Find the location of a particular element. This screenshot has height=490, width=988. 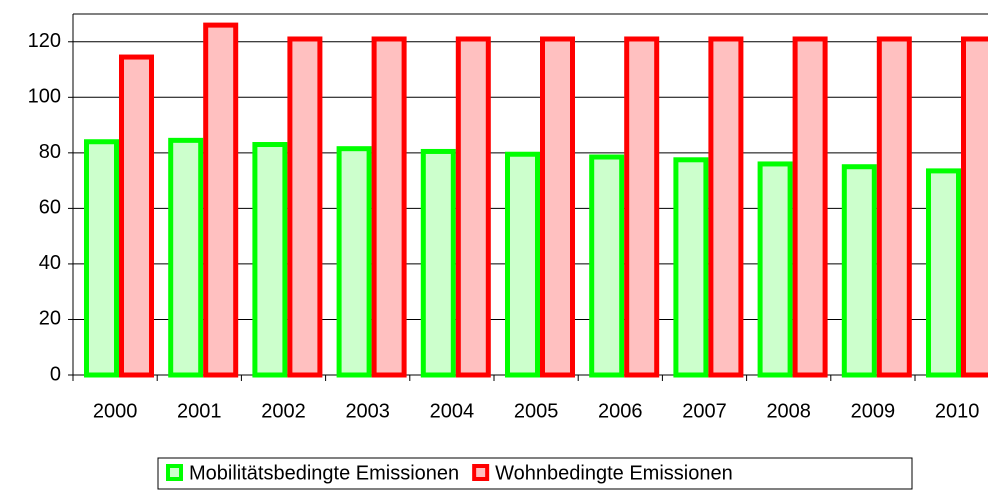

x-tick-label: 2000 is located at coordinates (115, 411).